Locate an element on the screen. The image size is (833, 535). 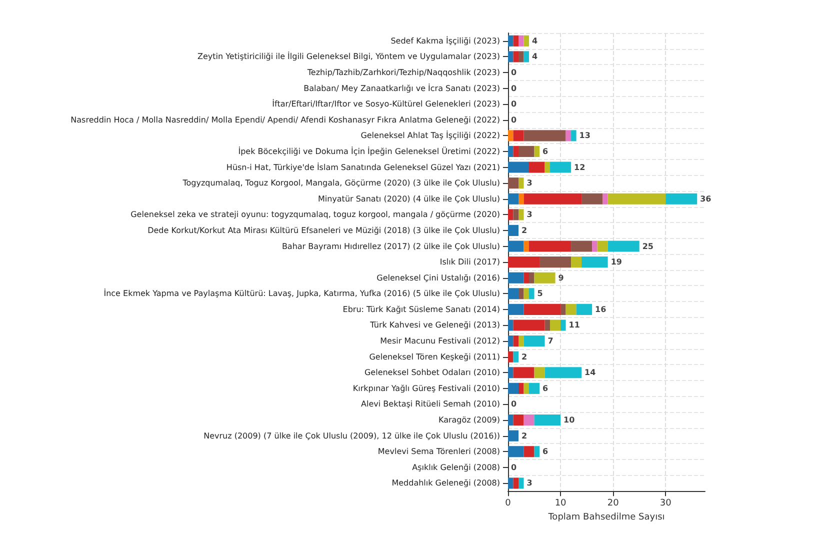
y-tick-label: Hüsn-i Hat, Türkiye'de İslam Sanatında Geleneksel Güzel Yazı (2021) is located at coordinates (363, 167).